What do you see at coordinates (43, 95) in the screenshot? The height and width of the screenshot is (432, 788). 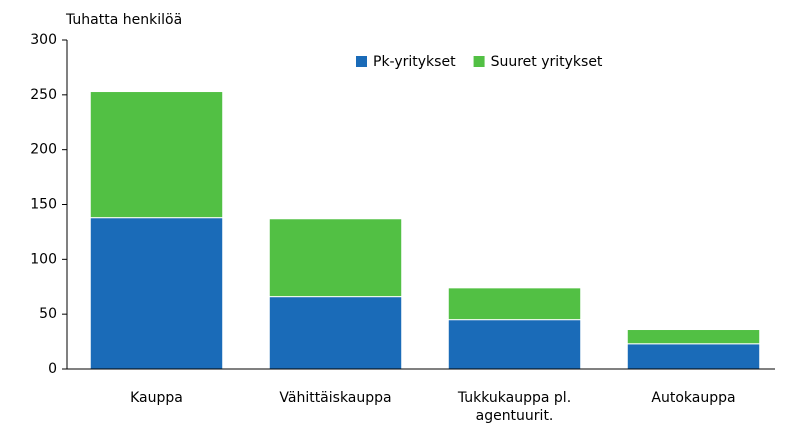 I see `y-tick-label: 250` at bounding box center [43, 95].